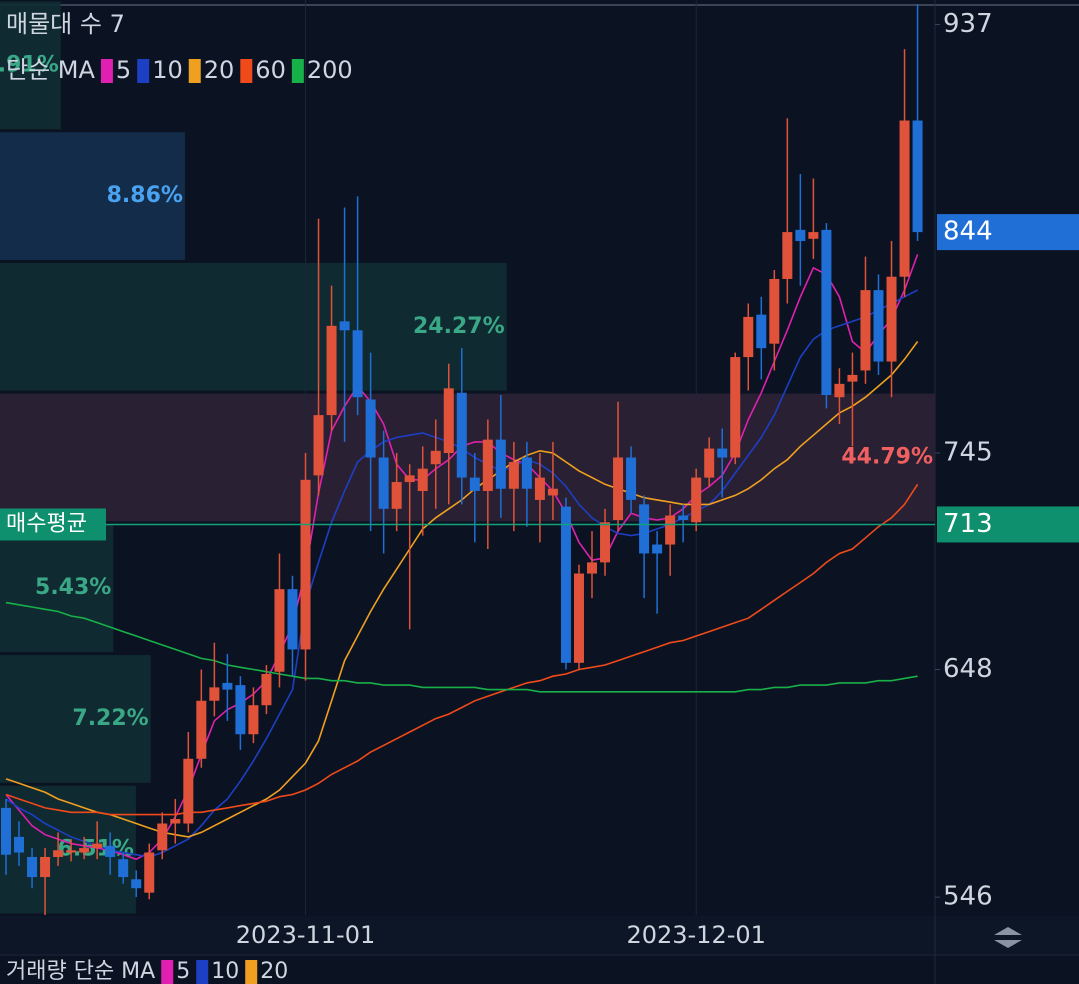 This screenshot has width=1079, height=984. What do you see at coordinates (461, 647) in the screenshot?
I see `ma-line` at bounding box center [461, 647].